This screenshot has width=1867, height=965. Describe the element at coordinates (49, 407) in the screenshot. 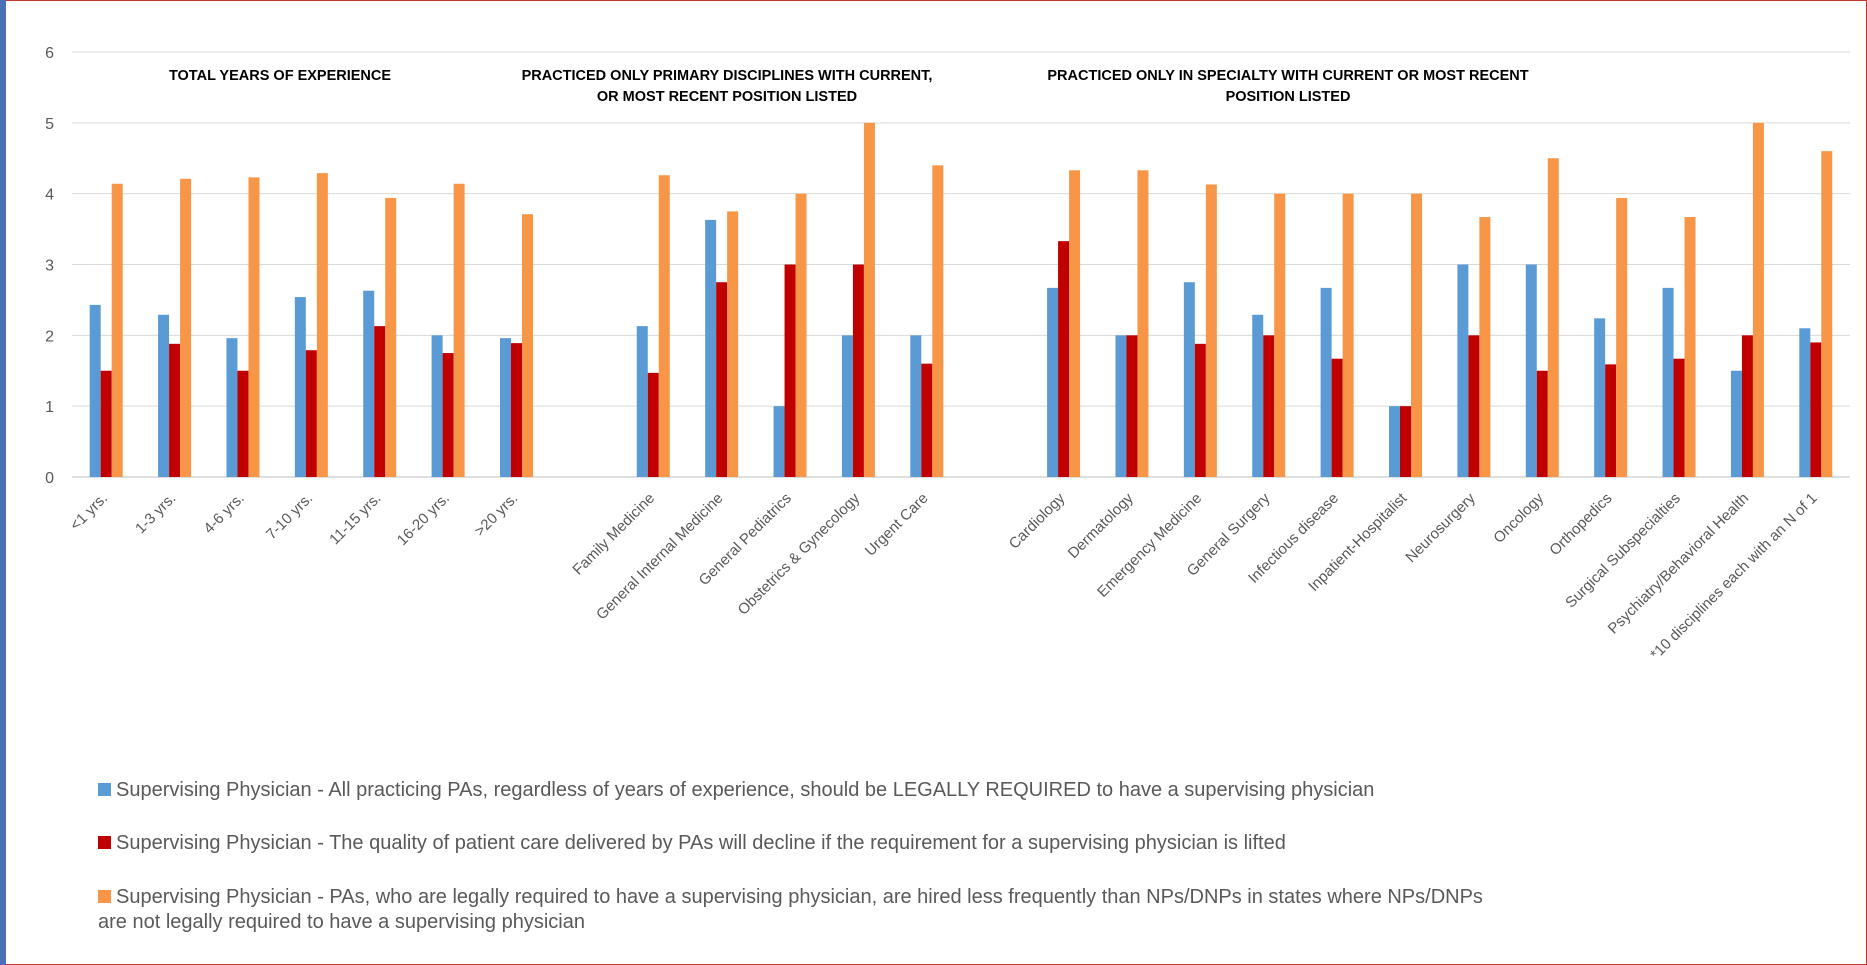

I see `y-tick-label: 1` at that location.